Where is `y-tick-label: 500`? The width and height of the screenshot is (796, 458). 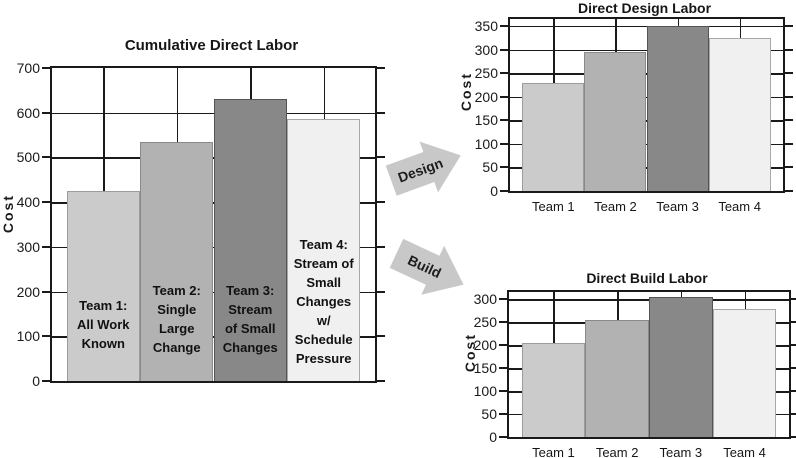 y-tick-label: 500 is located at coordinates (28, 157).